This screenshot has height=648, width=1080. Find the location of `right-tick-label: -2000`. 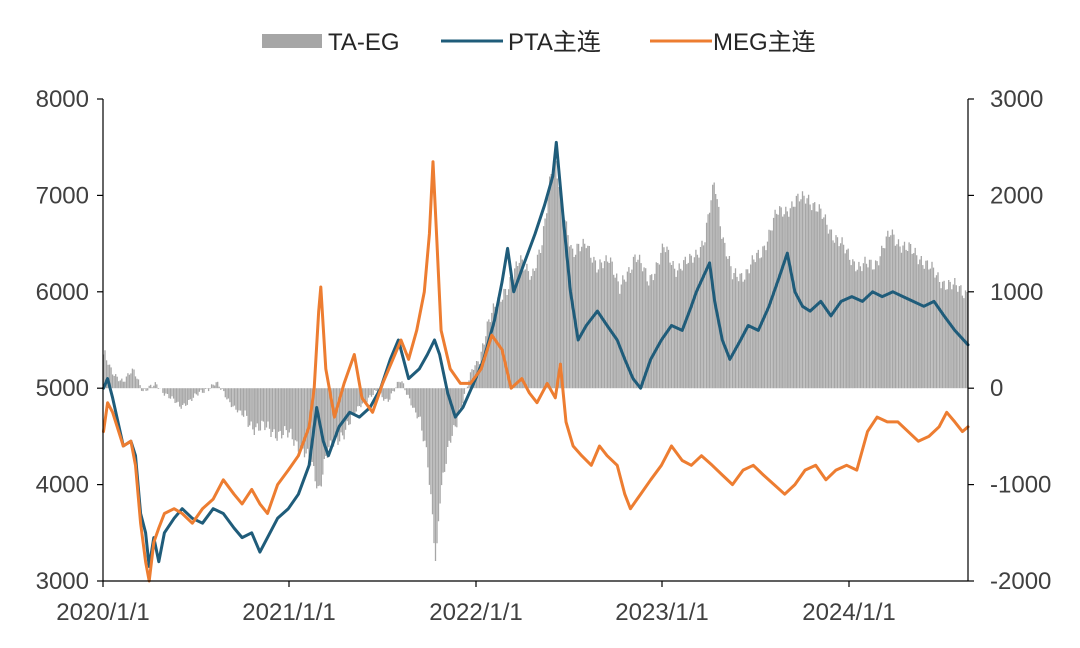

right-tick-label: -2000 is located at coordinates (1020, 581).